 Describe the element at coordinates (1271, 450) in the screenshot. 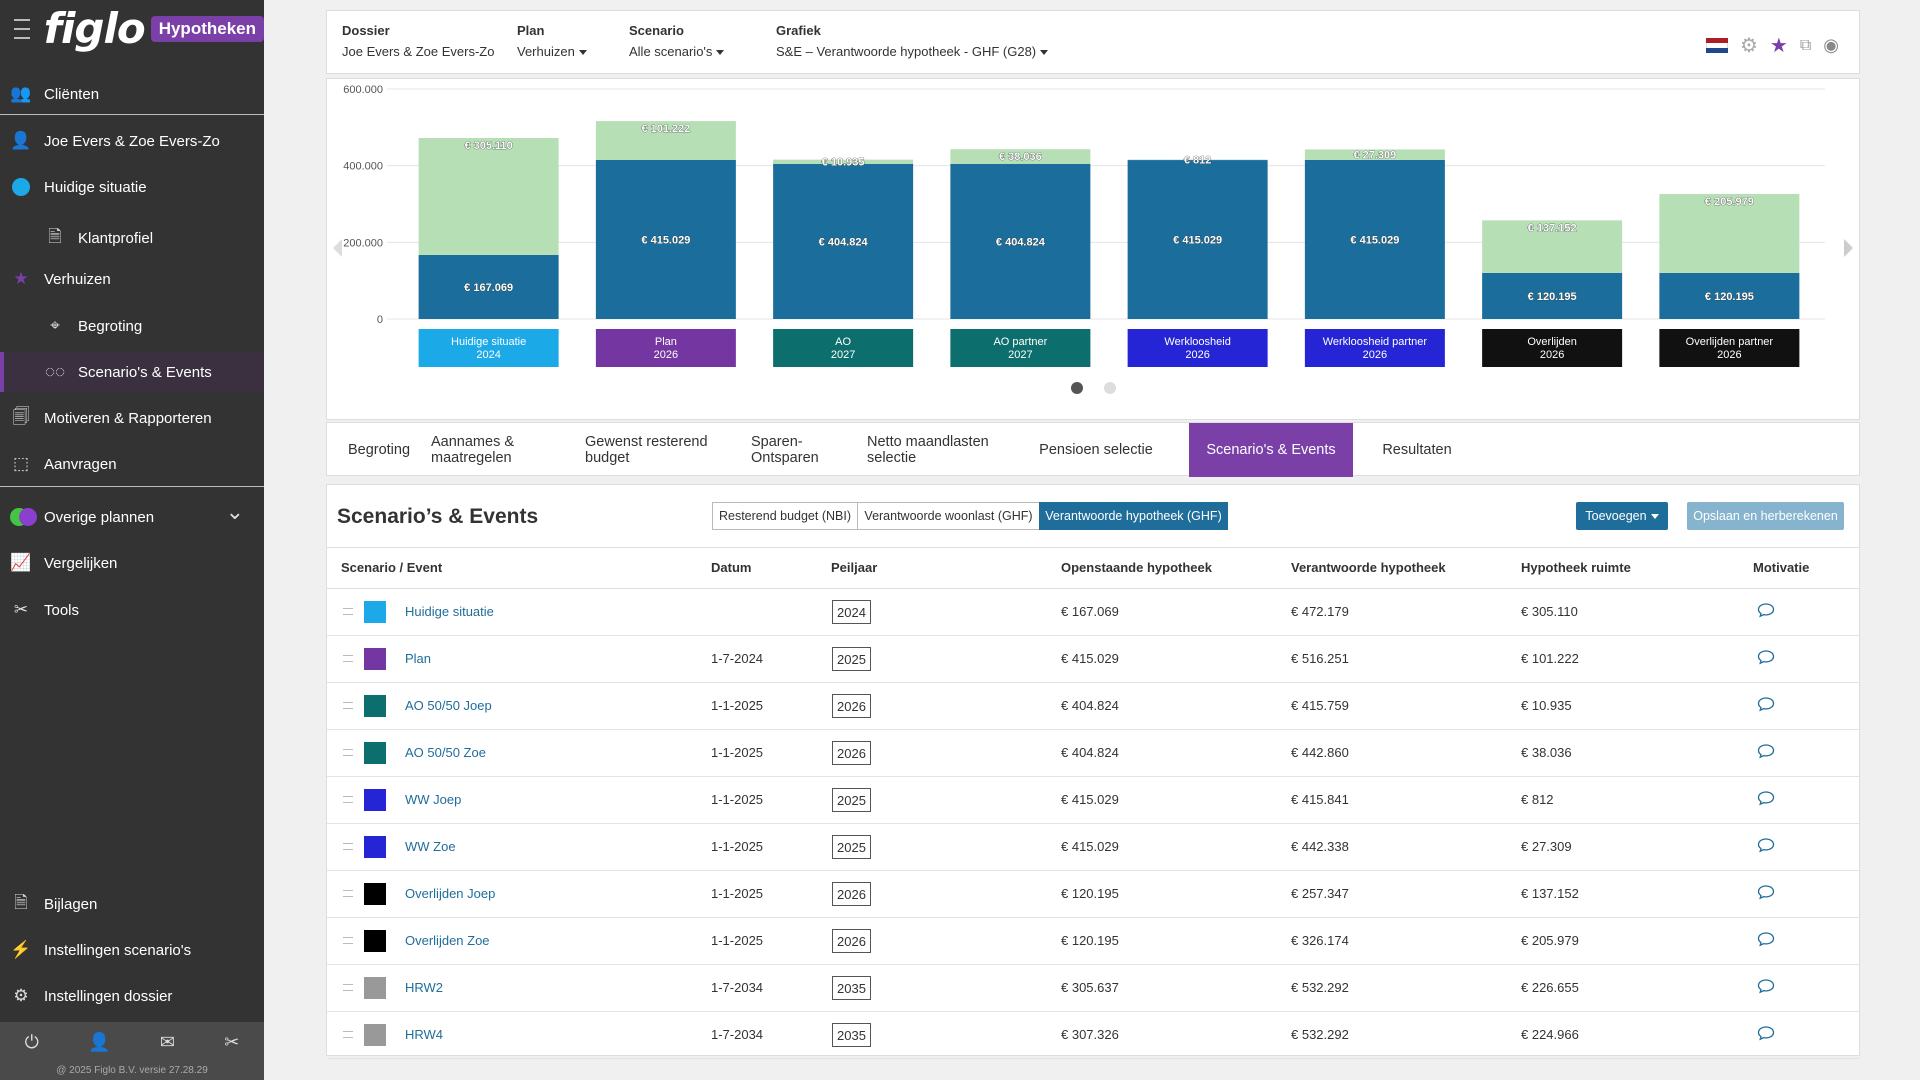

I see `tab-scenario-s-events: Scenario's & Events` at that location.